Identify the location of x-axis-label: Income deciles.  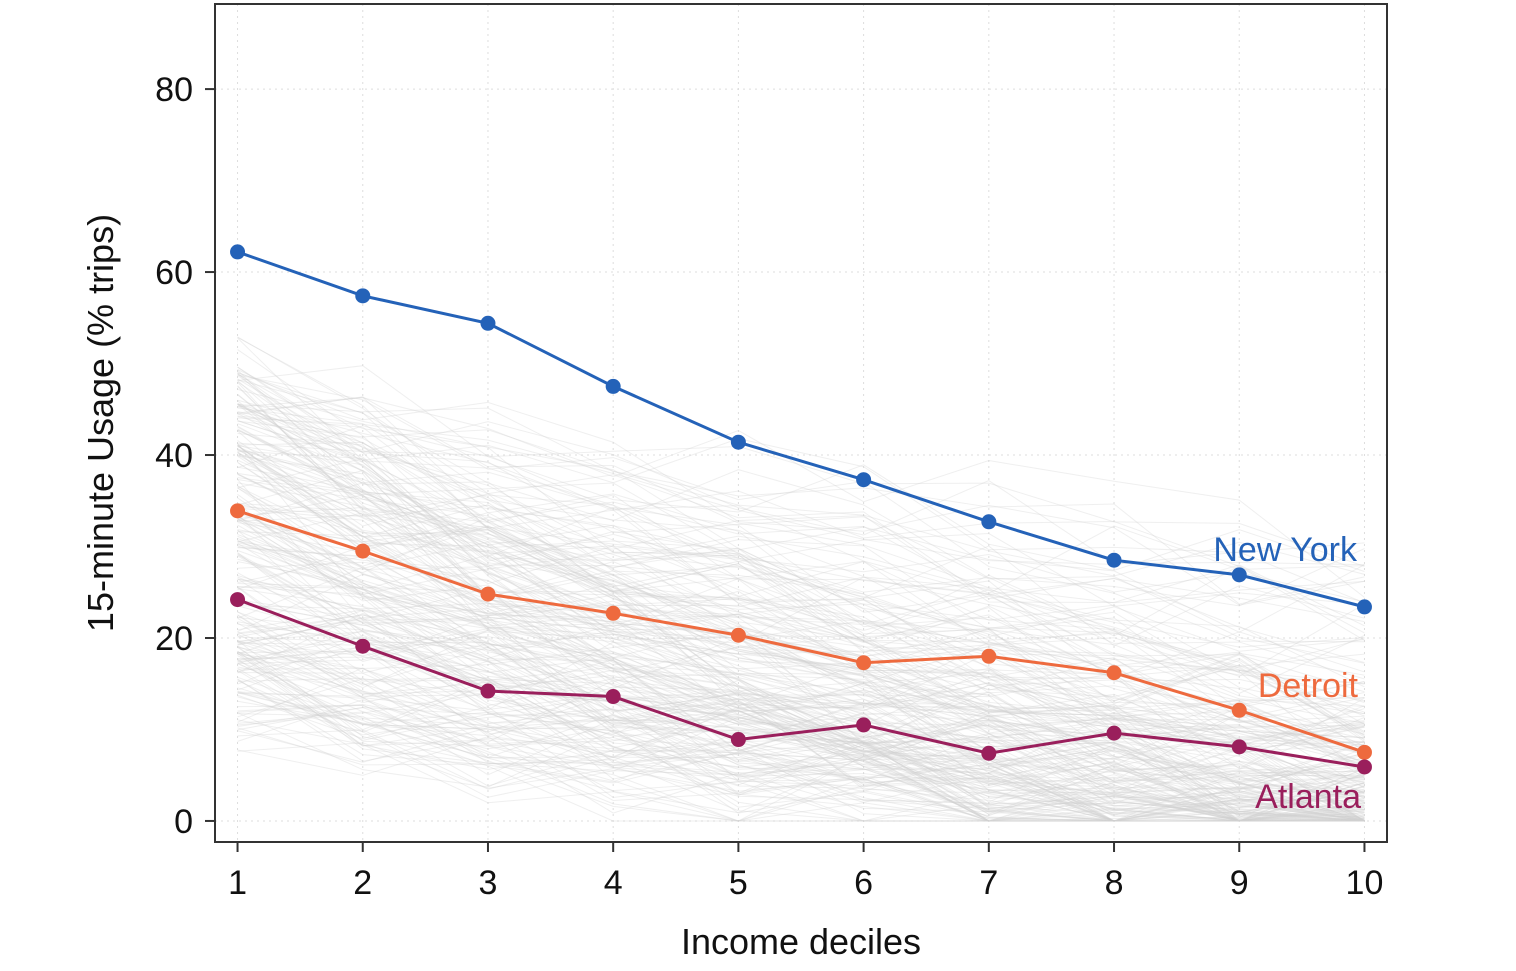
(801, 941).